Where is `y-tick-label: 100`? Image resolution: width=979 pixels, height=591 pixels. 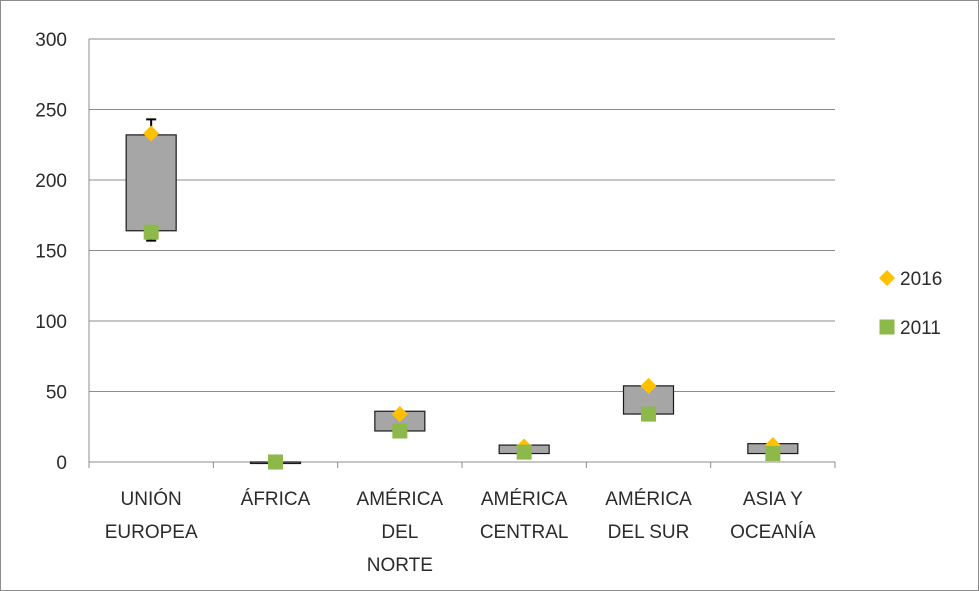 y-tick-label: 100 is located at coordinates (51, 322).